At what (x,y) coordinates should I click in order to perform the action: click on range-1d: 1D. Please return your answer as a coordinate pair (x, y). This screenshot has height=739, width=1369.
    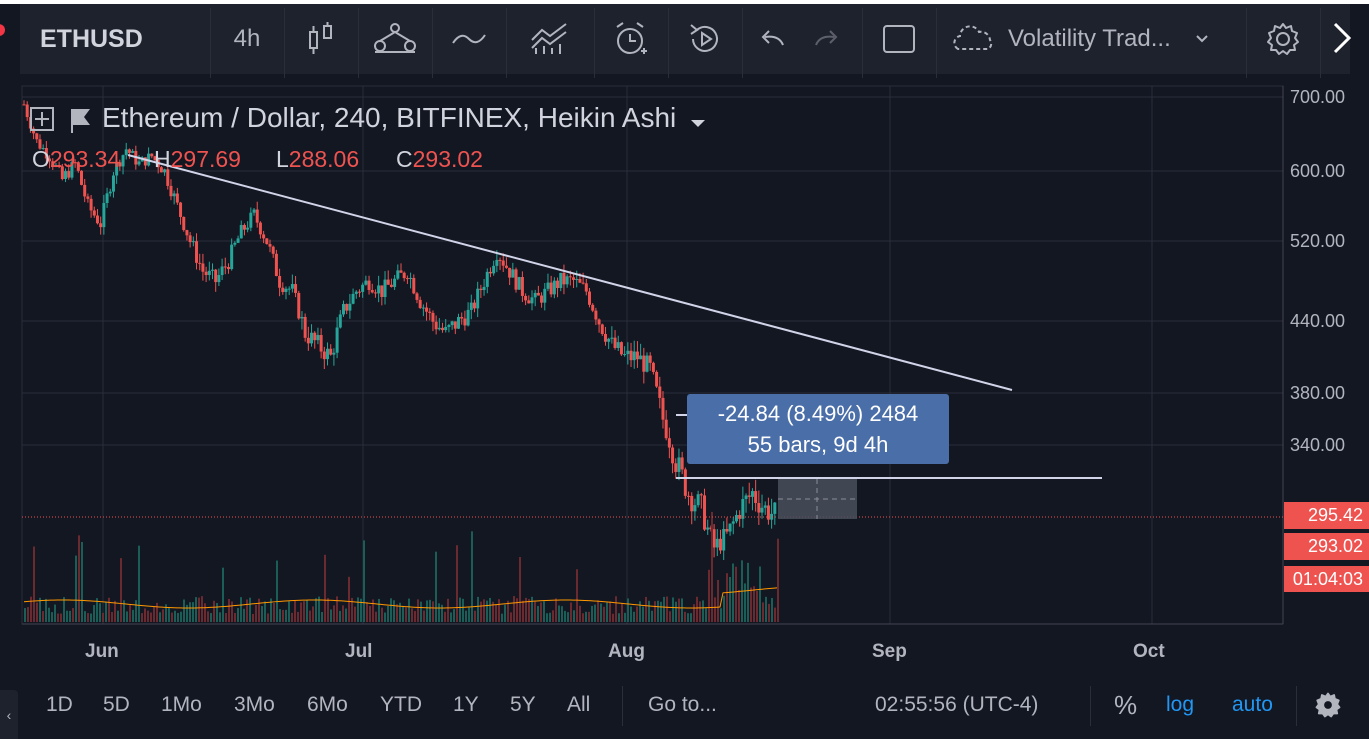
    Looking at the image, I should click on (59, 704).